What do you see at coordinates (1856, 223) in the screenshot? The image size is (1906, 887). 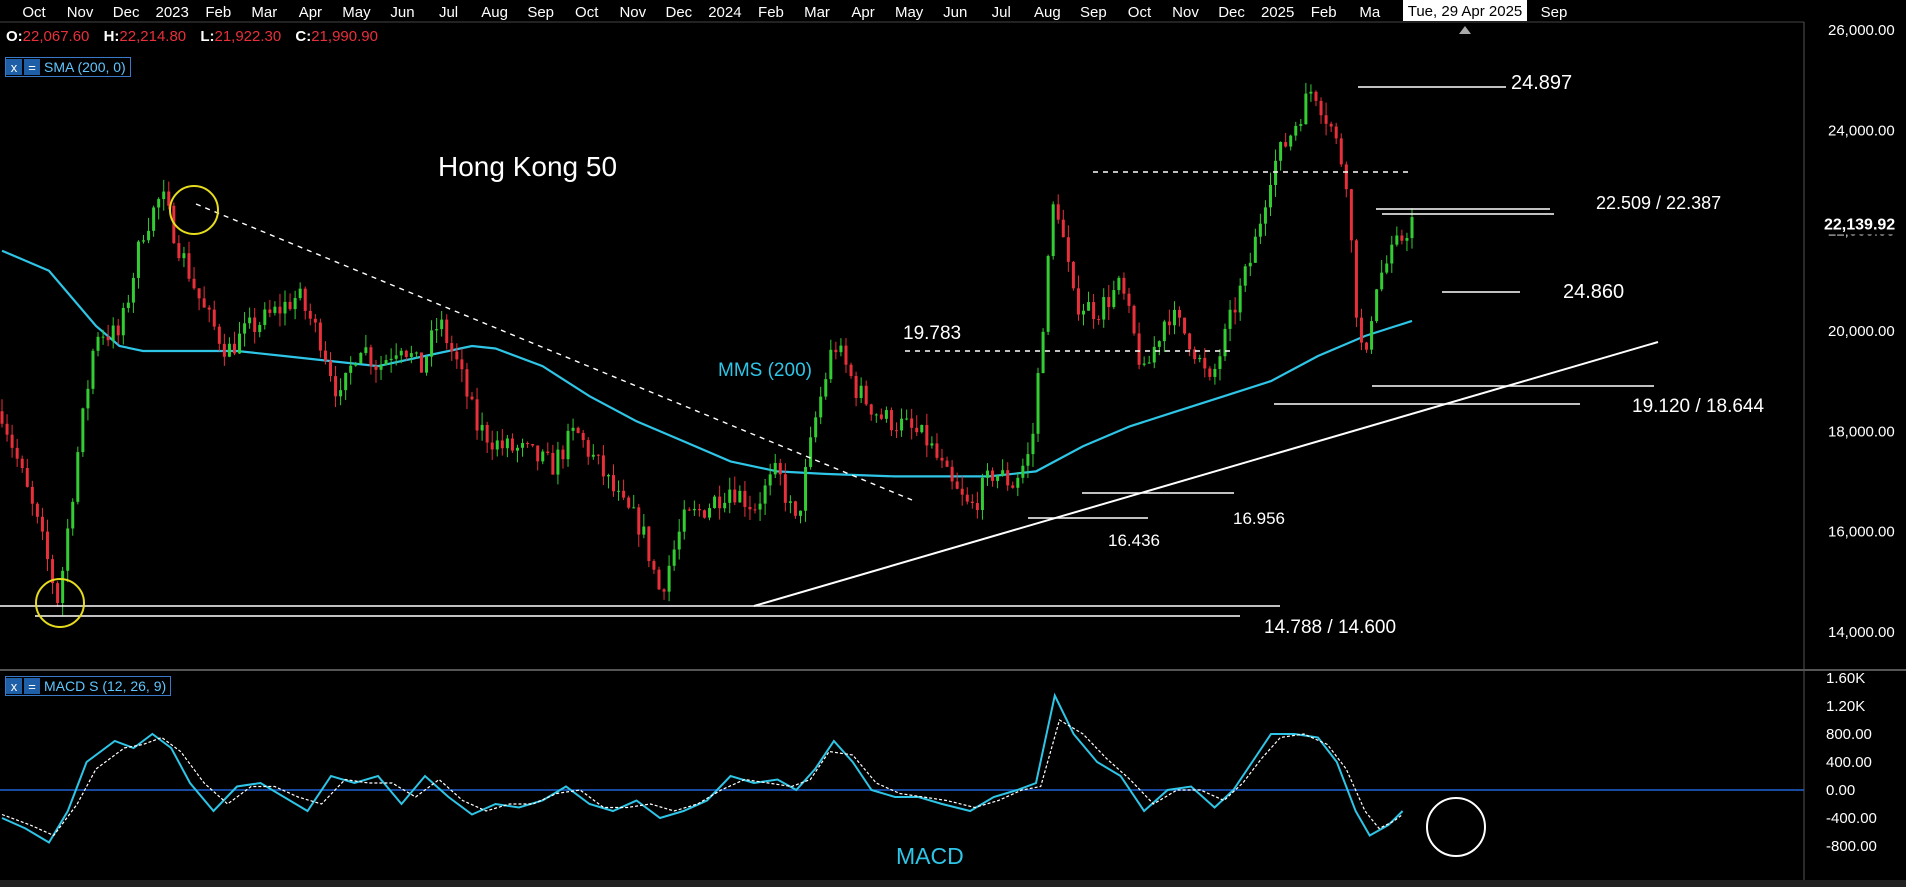 I see `last-price-tag` at bounding box center [1856, 223].